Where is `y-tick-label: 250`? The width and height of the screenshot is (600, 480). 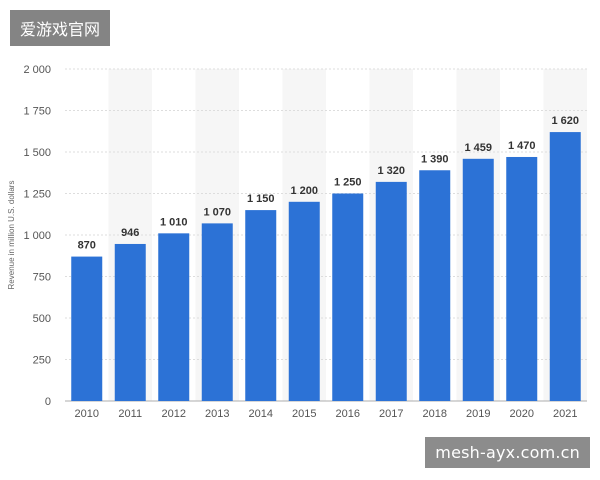
y-tick-label: 250 is located at coordinates (42, 361).